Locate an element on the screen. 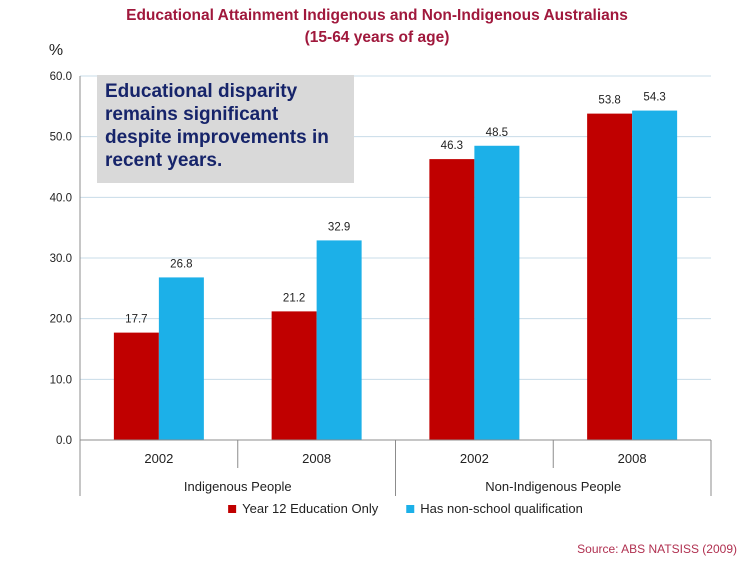  y-tick-label: 30.0 is located at coordinates (61, 259).